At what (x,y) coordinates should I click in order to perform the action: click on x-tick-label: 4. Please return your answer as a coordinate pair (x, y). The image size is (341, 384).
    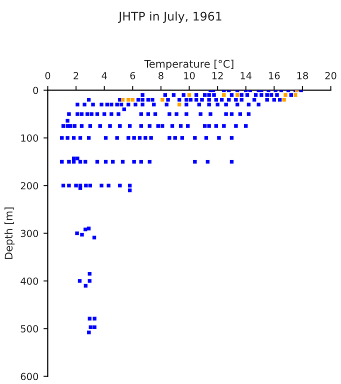
    Looking at the image, I should click on (104, 76).